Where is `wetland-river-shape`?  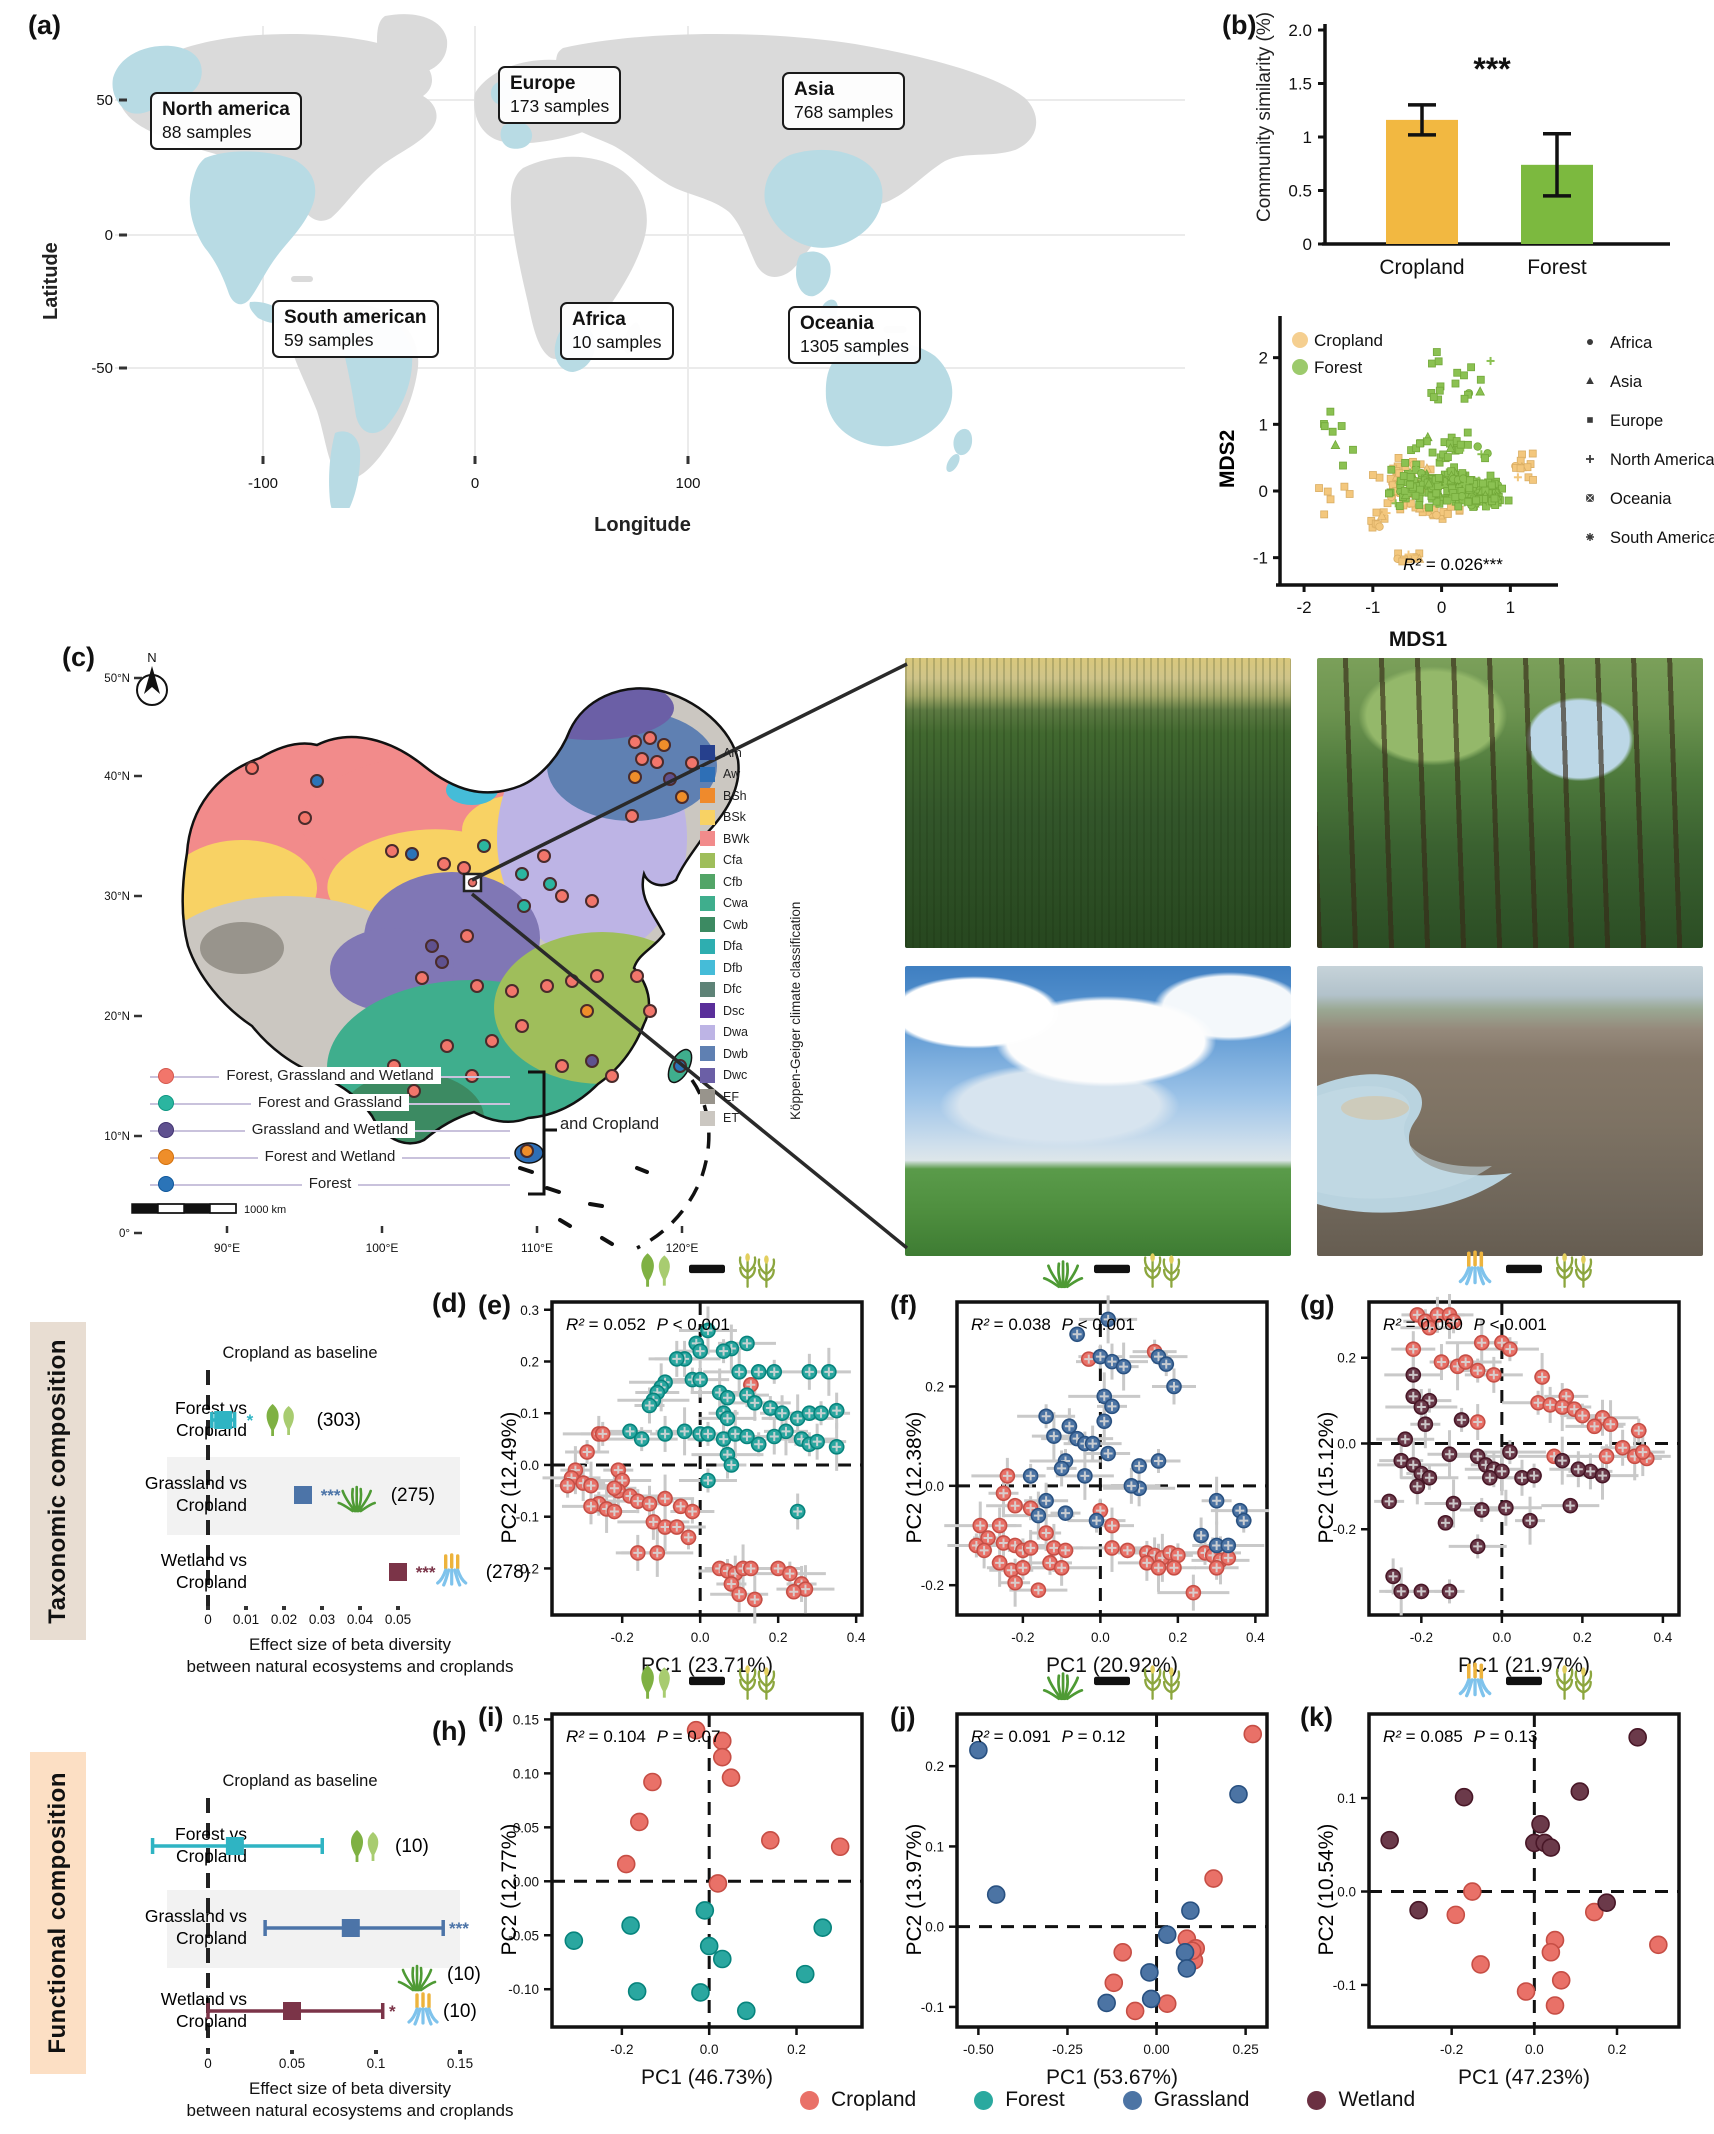
wetland-river-shape is located at coordinates (1414, 1143).